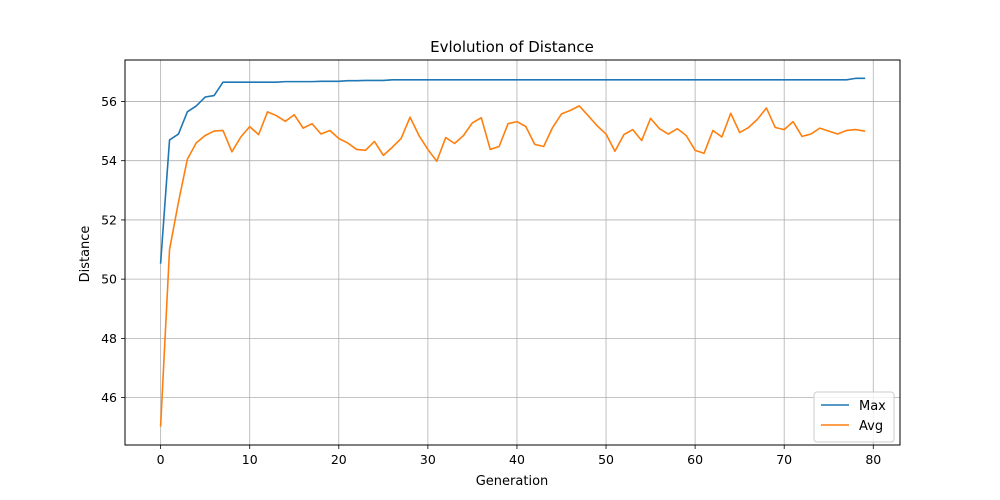  I want to click on legend-label-max: Max, so click(872, 406).